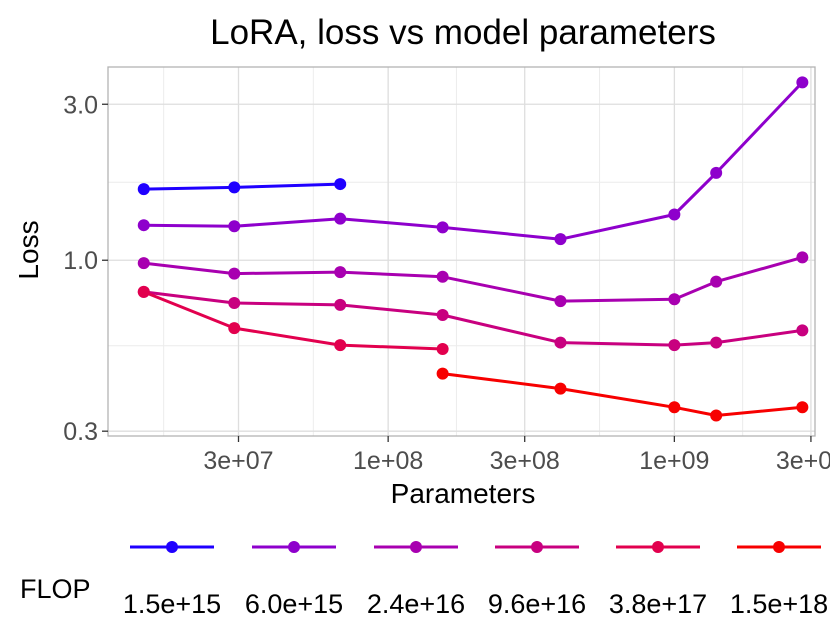  What do you see at coordinates (28, 249) in the screenshot?
I see `y-axis-title: Loss` at bounding box center [28, 249].